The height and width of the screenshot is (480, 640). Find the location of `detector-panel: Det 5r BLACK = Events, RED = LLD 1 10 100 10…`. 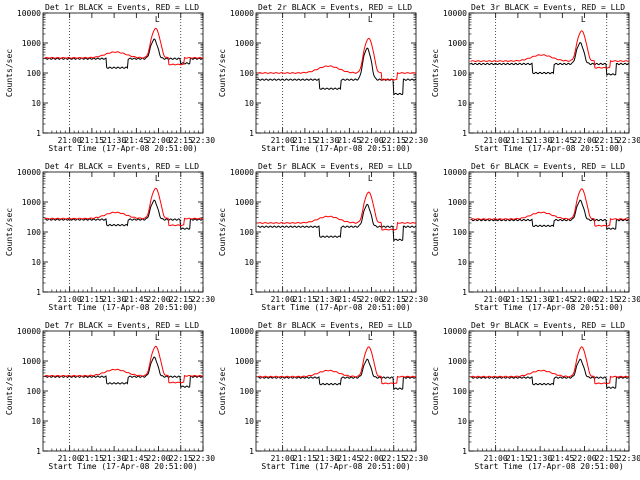

detector-panel: Det 5r BLACK = Events, RED = LLD 1 10 100 10… is located at coordinates (323, 237).